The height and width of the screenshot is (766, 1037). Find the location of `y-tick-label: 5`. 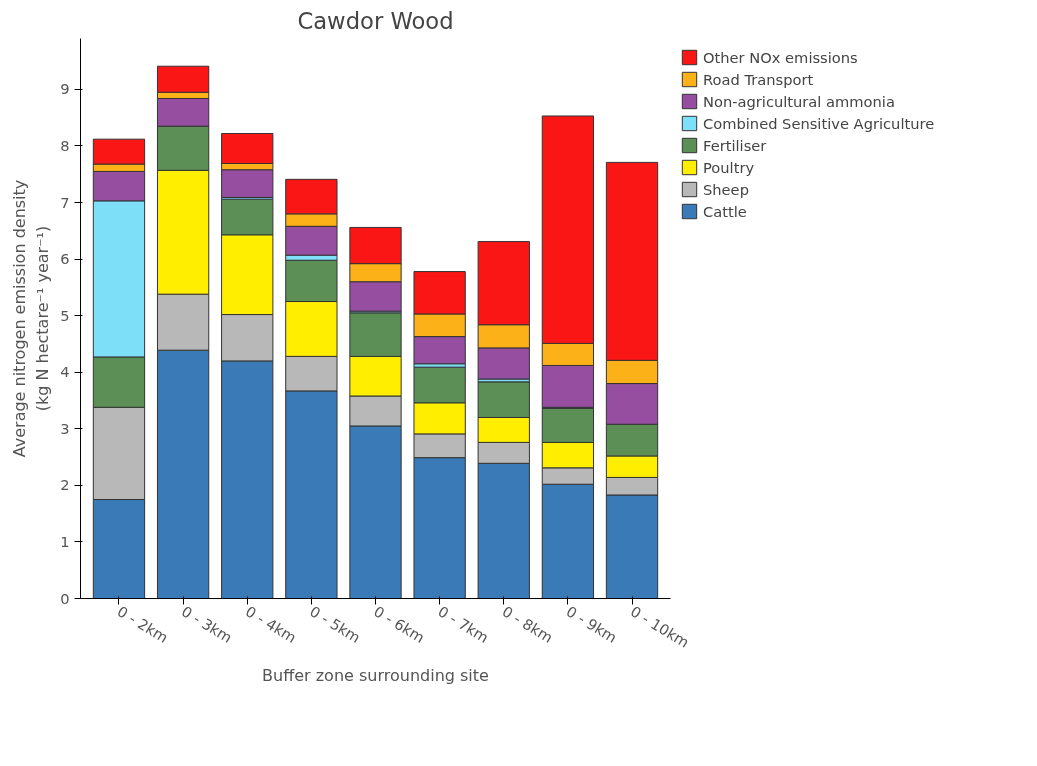

y-tick-label: 5 is located at coordinates (65, 315).